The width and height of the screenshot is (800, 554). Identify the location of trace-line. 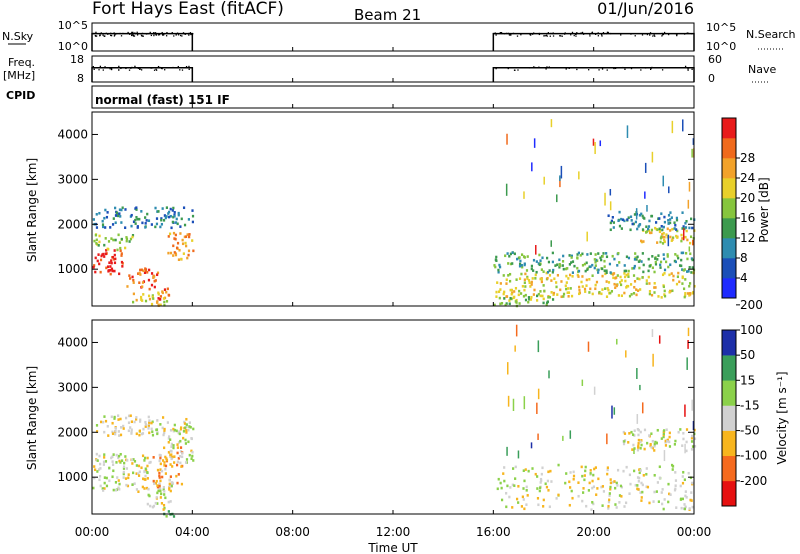
(142, 74).